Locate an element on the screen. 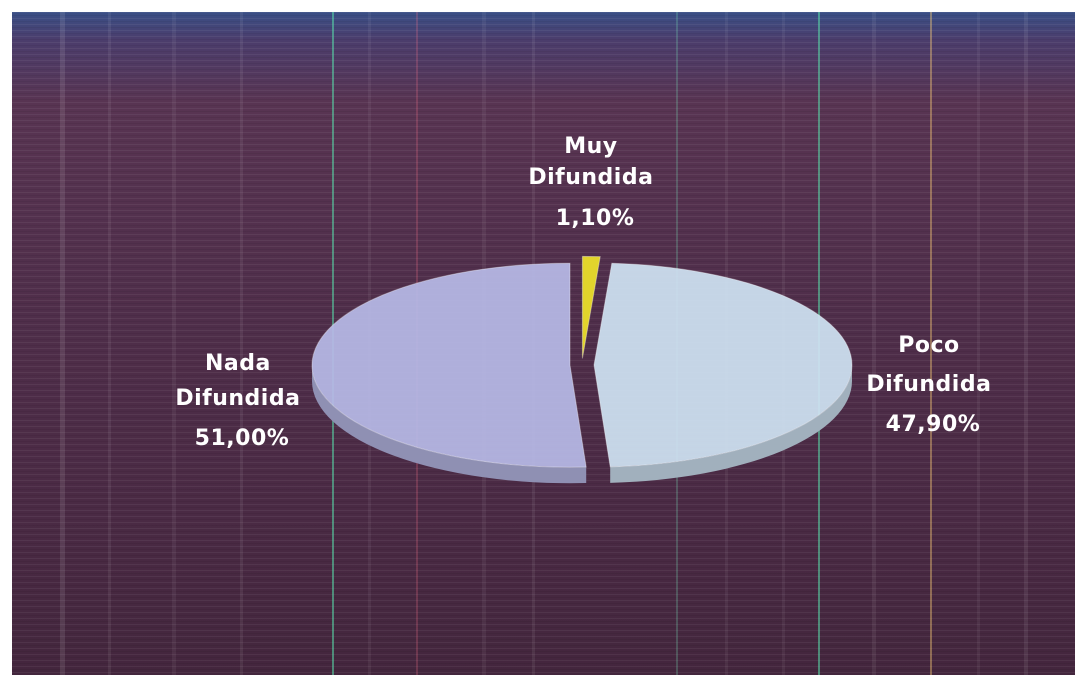 The height and width of the screenshot is (677, 1087). label-muy-line2: Difundida is located at coordinates (590, 177).